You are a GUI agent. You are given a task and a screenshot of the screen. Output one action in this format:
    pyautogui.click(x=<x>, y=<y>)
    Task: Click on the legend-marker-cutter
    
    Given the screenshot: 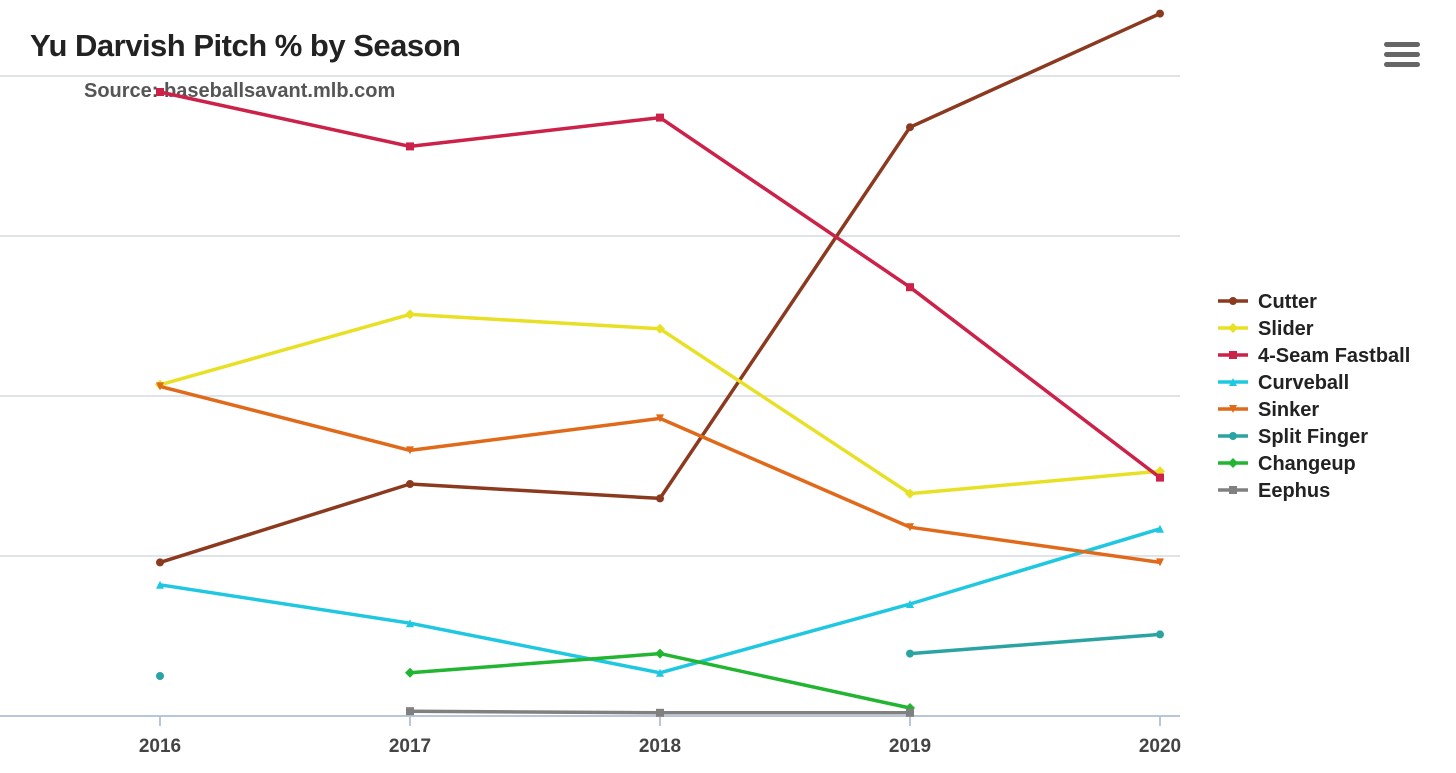 What is the action you would take?
    pyautogui.click(x=1233, y=301)
    